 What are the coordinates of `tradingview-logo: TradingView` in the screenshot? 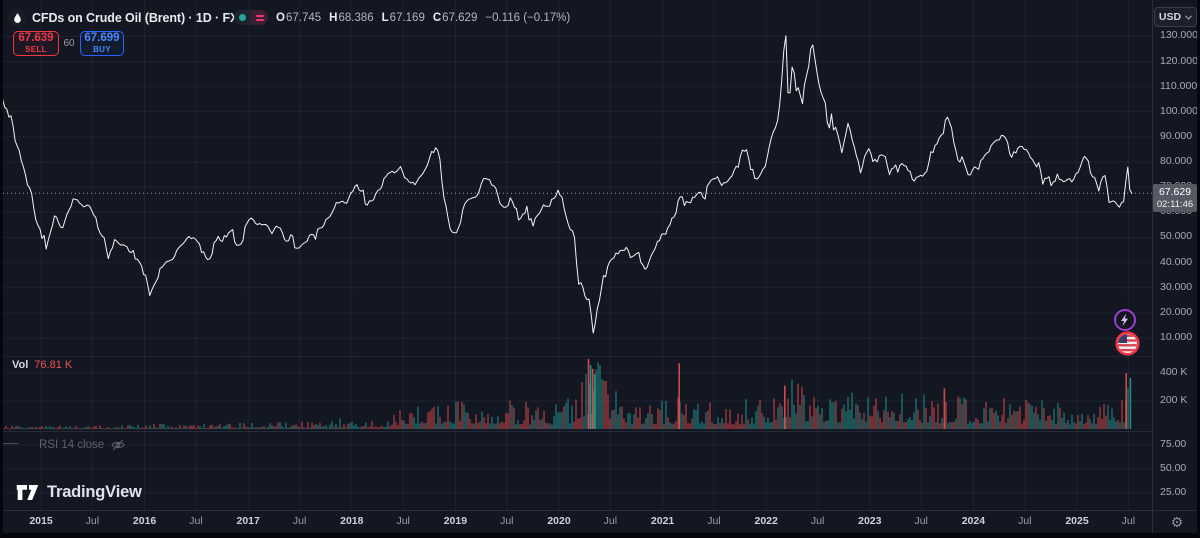 It's located at (79, 492).